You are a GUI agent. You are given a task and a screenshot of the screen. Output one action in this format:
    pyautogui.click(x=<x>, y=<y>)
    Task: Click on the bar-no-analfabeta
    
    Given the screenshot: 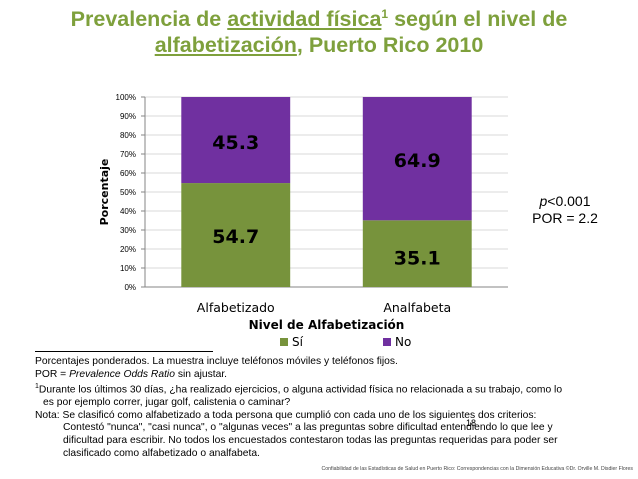 What is the action you would take?
    pyautogui.click(x=417, y=159)
    